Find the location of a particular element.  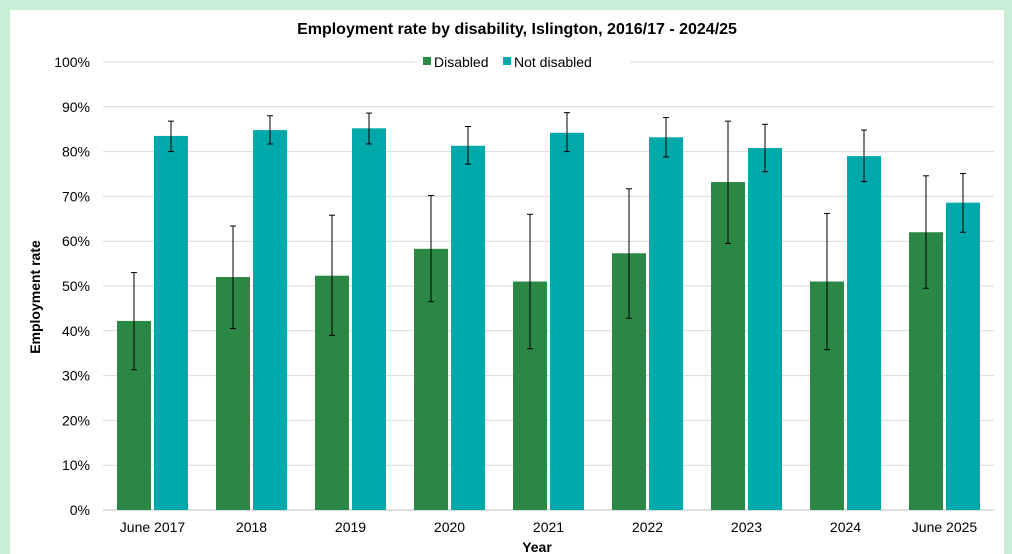

y-tick-label-40: 40% is located at coordinates (76, 331).